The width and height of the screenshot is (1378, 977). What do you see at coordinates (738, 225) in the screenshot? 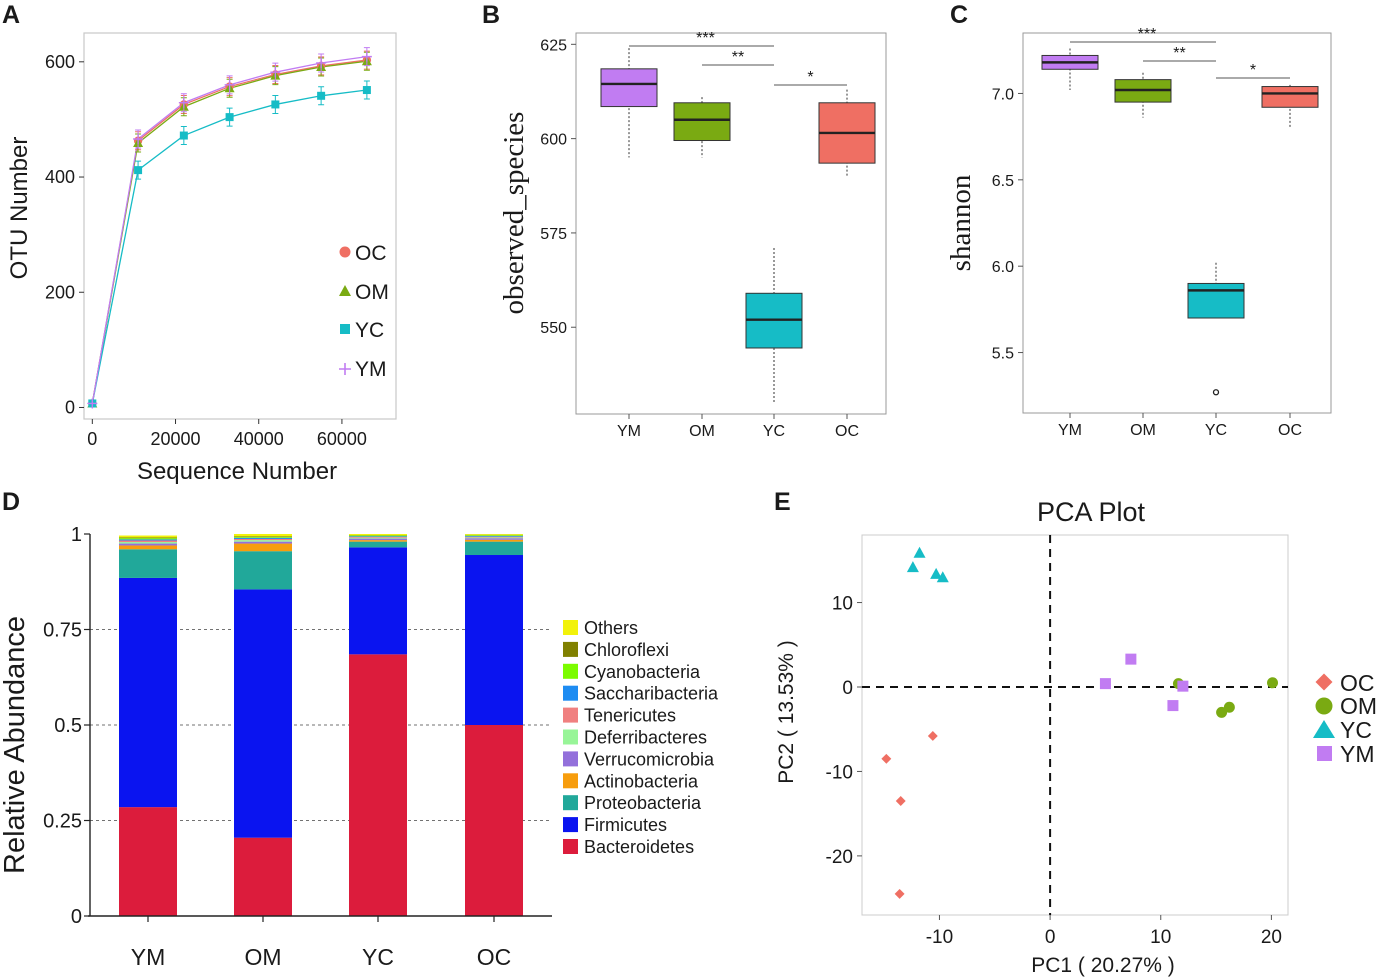
I see `boxes` at bounding box center [738, 225].